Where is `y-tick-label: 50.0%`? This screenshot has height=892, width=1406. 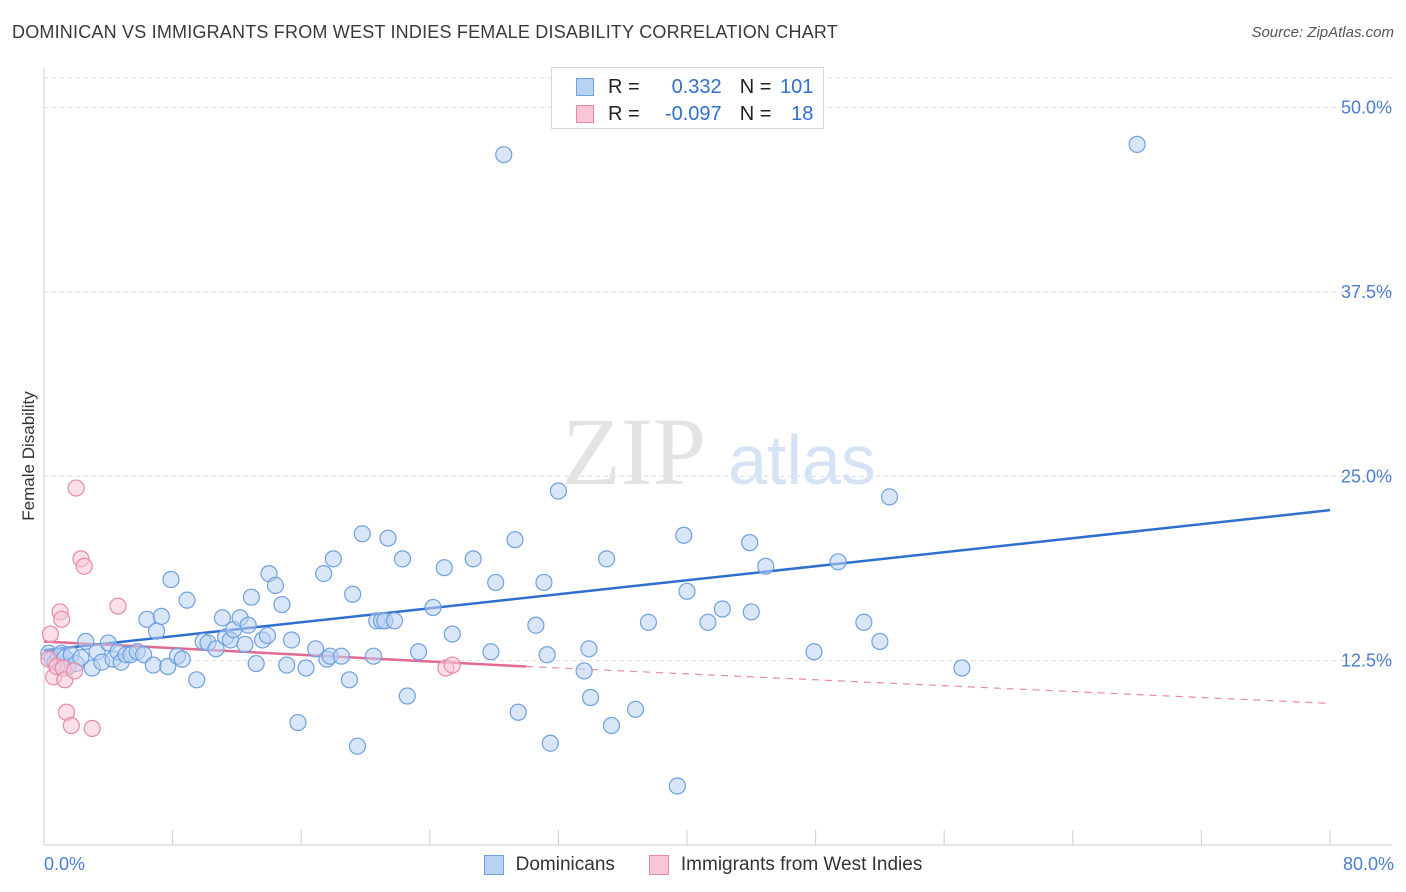
y-tick-label: 50.0% is located at coordinates (1366, 108).